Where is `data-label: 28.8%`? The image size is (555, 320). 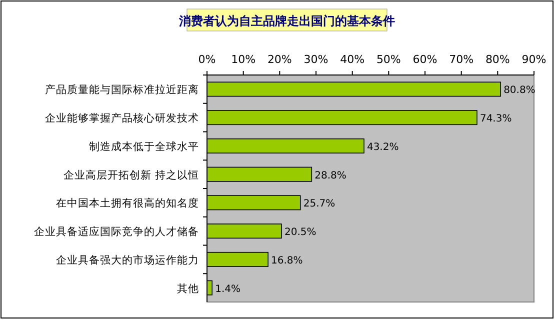
data-label: 28.8% is located at coordinates (330, 176).